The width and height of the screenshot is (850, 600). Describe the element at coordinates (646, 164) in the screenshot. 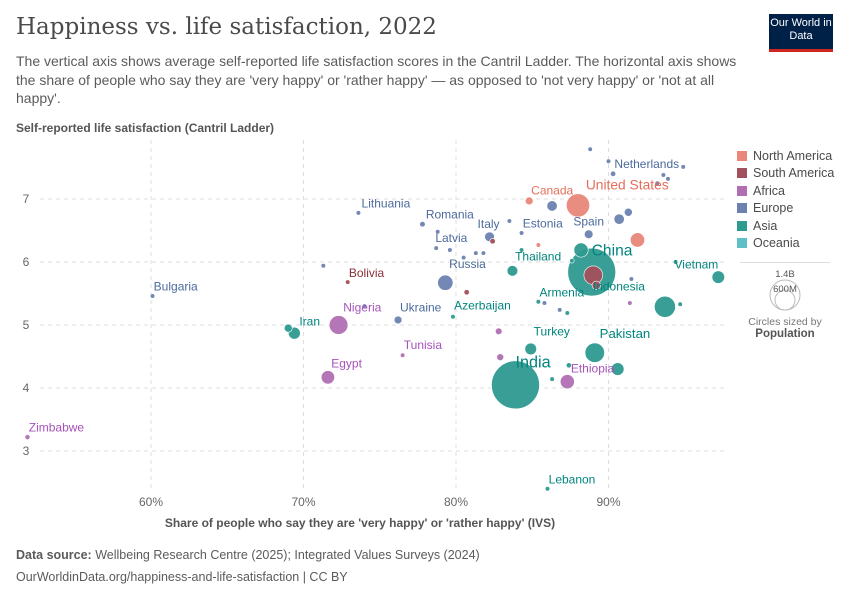

I see `point-label: Netherlands` at that location.